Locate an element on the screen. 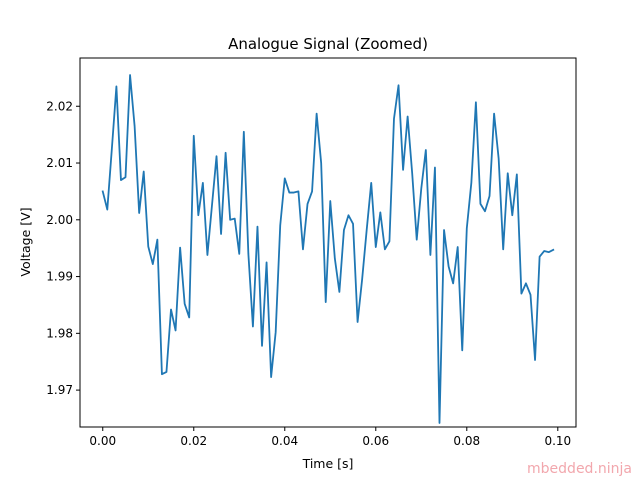  x-axis-label: Time [s] is located at coordinates (328, 463).